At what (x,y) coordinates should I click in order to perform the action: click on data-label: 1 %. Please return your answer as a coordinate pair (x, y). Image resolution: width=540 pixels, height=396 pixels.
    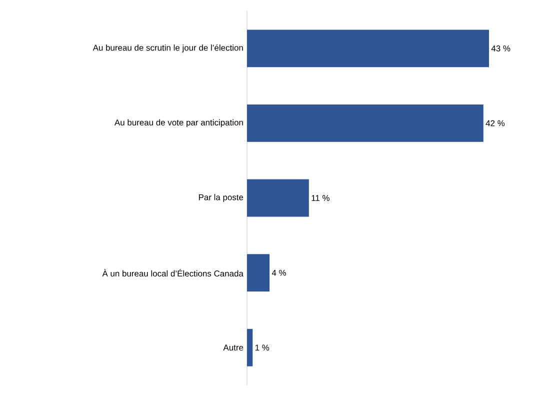
    Looking at the image, I should click on (262, 347).